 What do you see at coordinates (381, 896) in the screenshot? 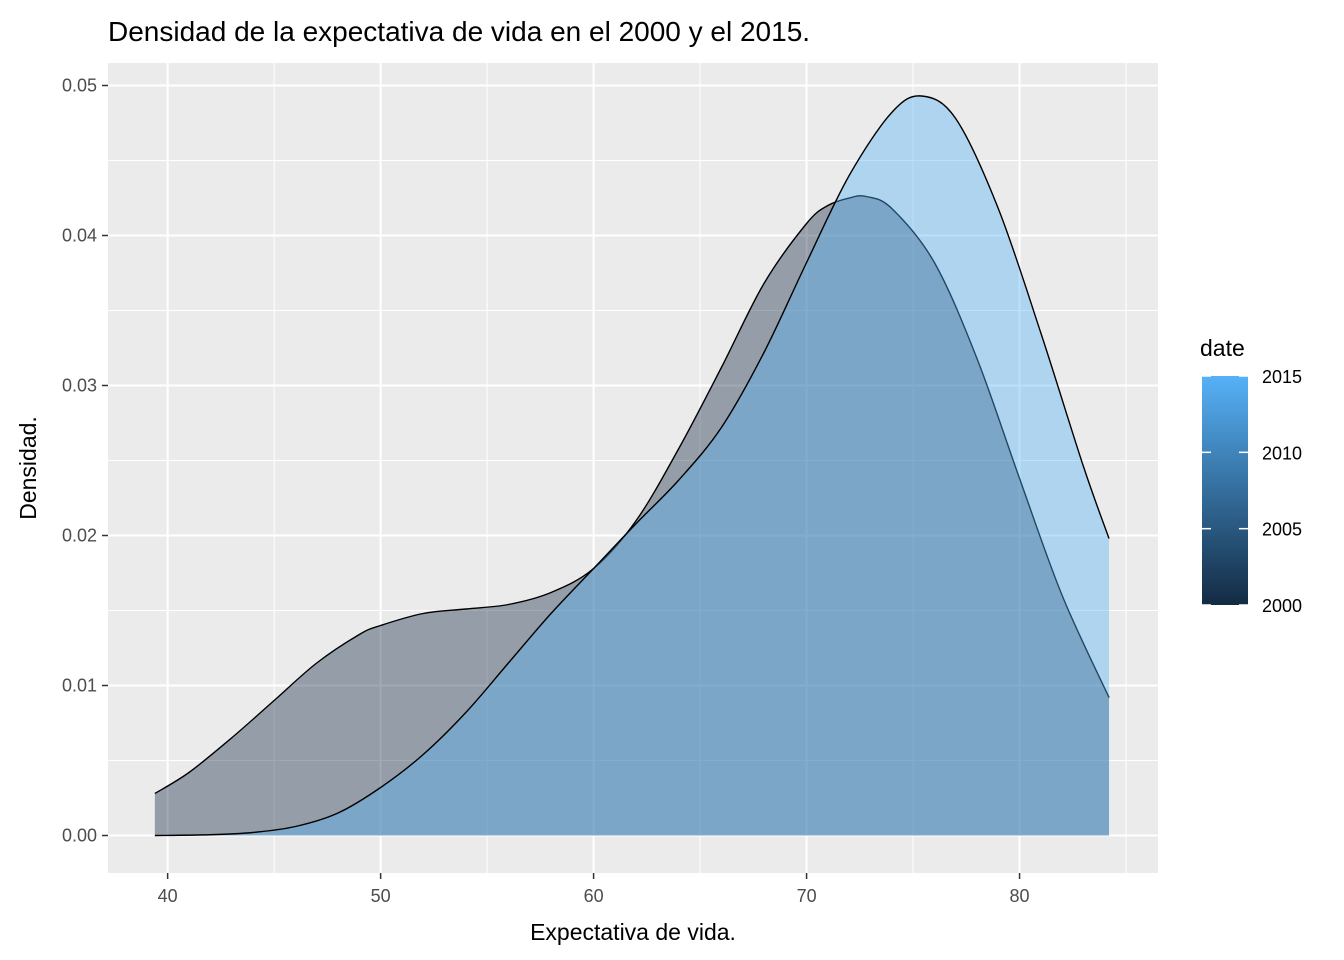
I see `x-tick-label: 50` at bounding box center [381, 896].